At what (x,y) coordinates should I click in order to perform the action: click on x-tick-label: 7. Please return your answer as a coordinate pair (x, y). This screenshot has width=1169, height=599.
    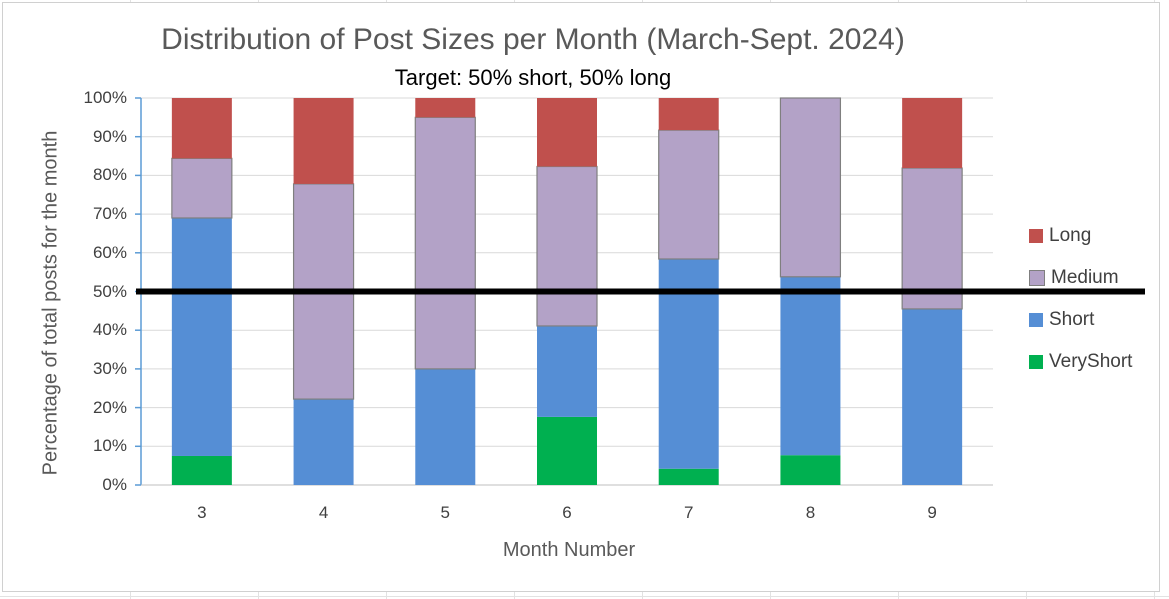
    Looking at the image, I should click on (688, 512).